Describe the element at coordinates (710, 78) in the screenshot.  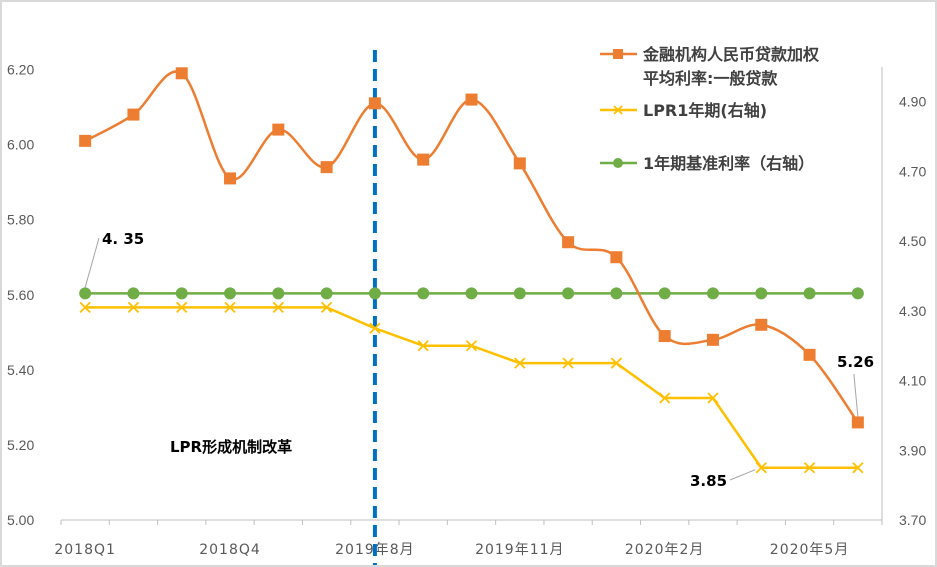
I see `legend-label: 平均利率:一般贷款` at that location.